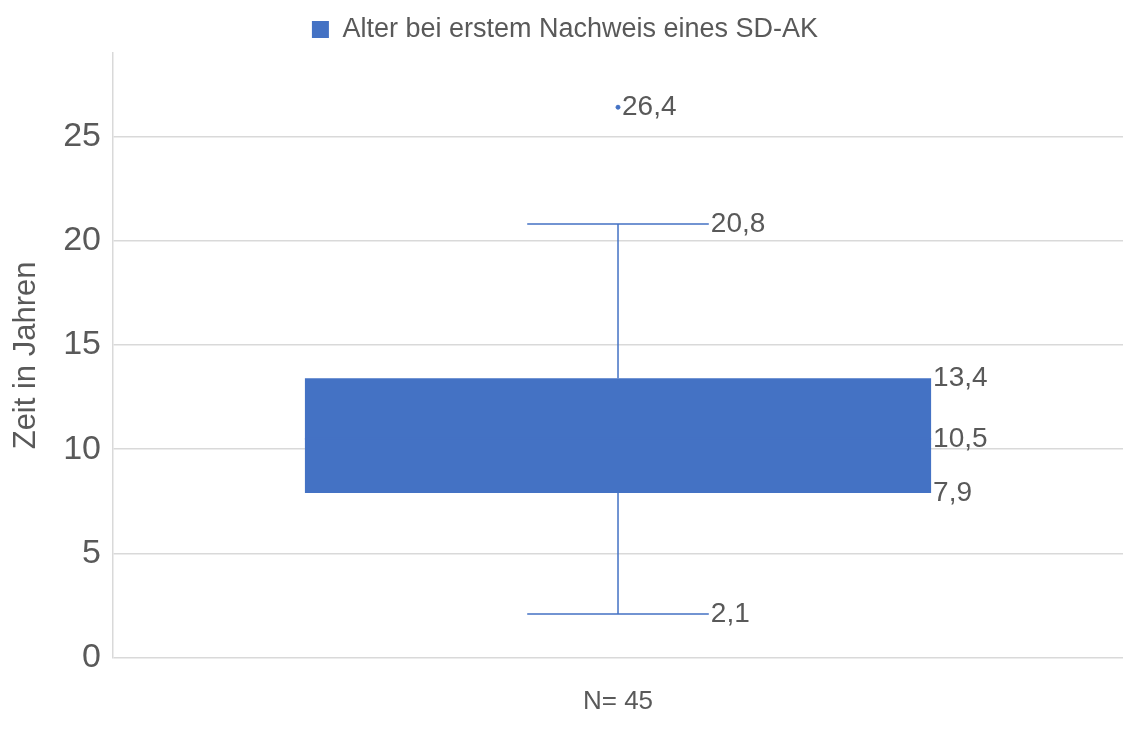 The height and width of the screenshot is (753, 1126). Describe the element at coordinates (953, 491) in the screenshot. I see `annotation: 7,9` at that location.